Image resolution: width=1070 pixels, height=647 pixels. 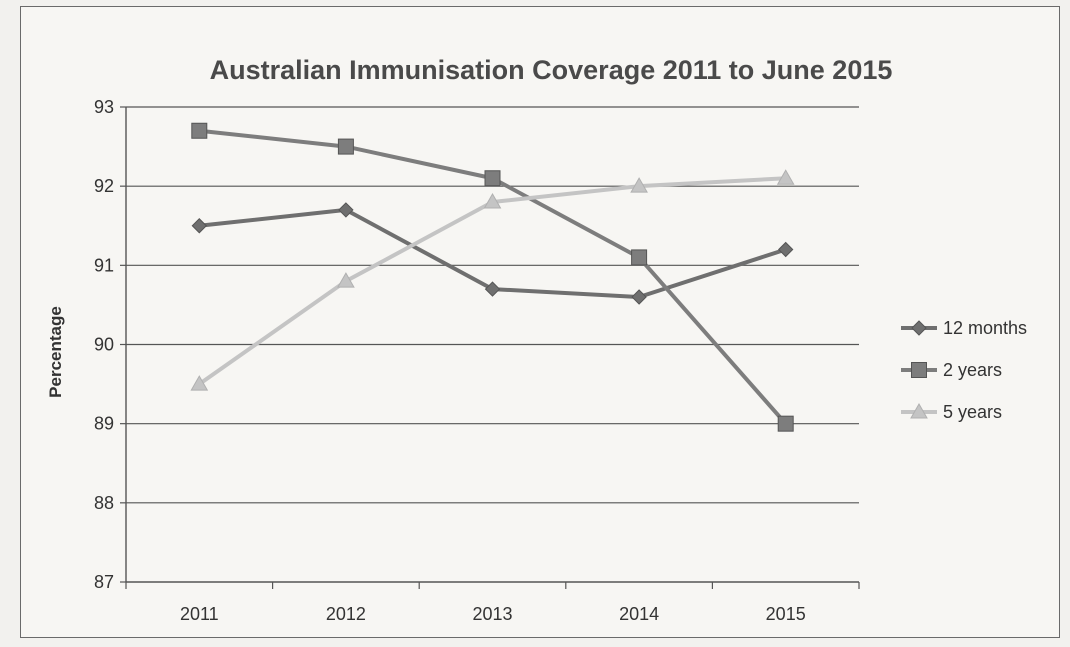 What do you see at coordinates (919, 328) in the screenshot?
I see `legend-marker-12-months` at bounding box center [919, 328].